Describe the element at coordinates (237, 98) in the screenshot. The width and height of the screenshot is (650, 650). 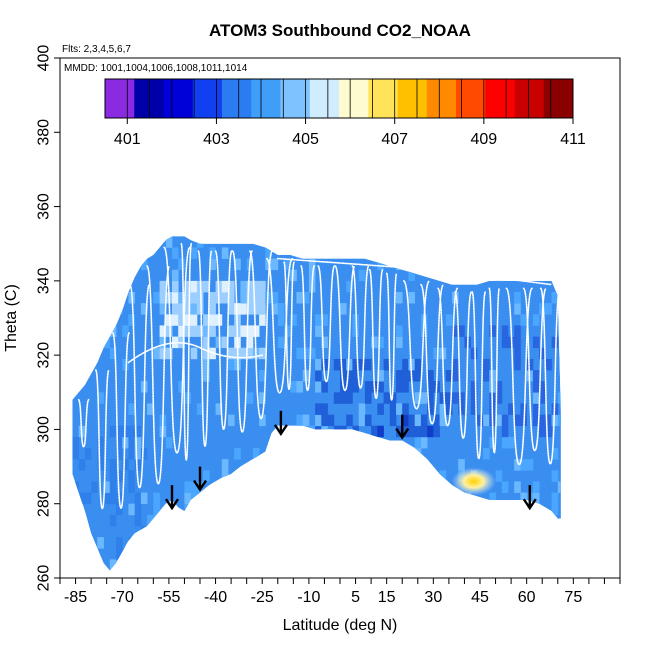
I see `colorbar-swatch` at that location.